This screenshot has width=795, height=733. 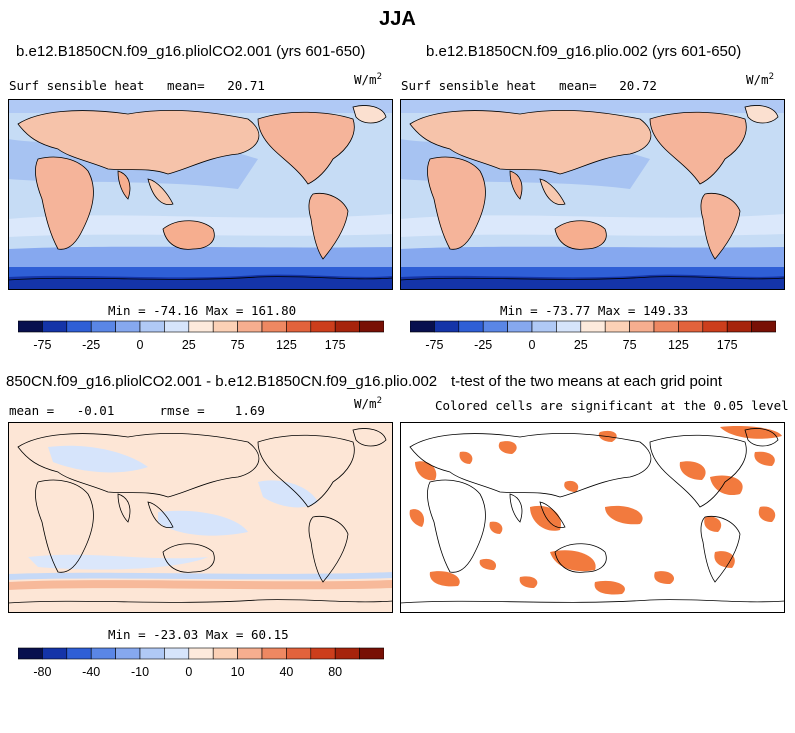 What do you see at coordinates (516, 508) in the screenshot?
I see `map-india` at bounding box center [516, 508].